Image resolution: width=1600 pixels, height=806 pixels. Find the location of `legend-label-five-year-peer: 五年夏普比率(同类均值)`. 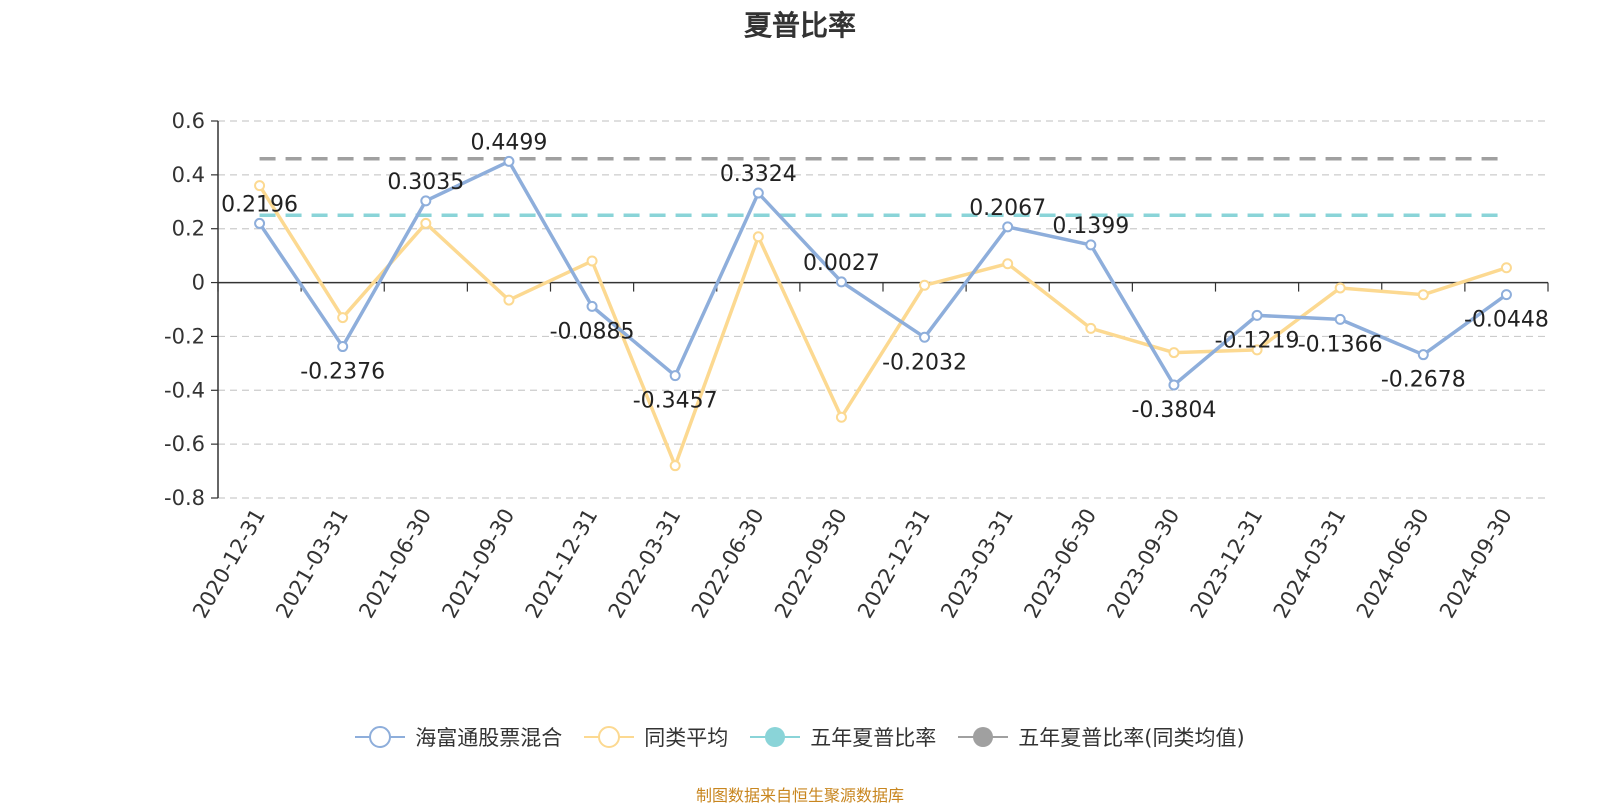

legend-label-five-year-peer: 五年夏普比率(同类均值) is located at coordinates (1131, 738).